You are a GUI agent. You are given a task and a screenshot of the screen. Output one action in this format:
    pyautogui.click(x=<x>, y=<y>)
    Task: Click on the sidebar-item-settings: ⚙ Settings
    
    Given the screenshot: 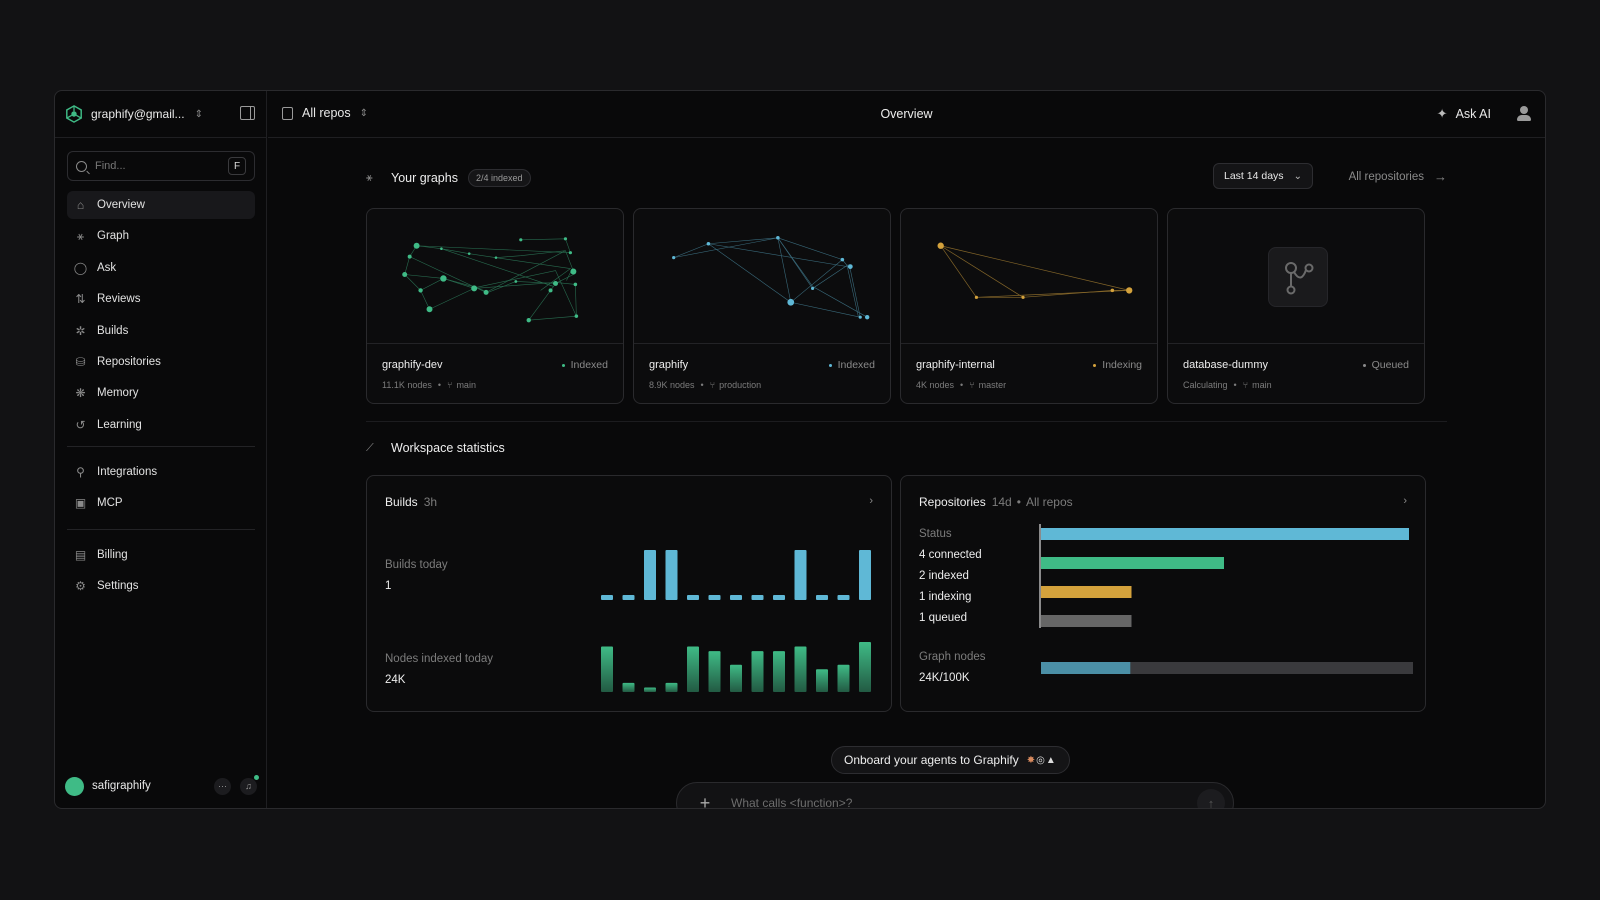 What is the action you would take?
    pyautogui.click(x=161, y=586)
    